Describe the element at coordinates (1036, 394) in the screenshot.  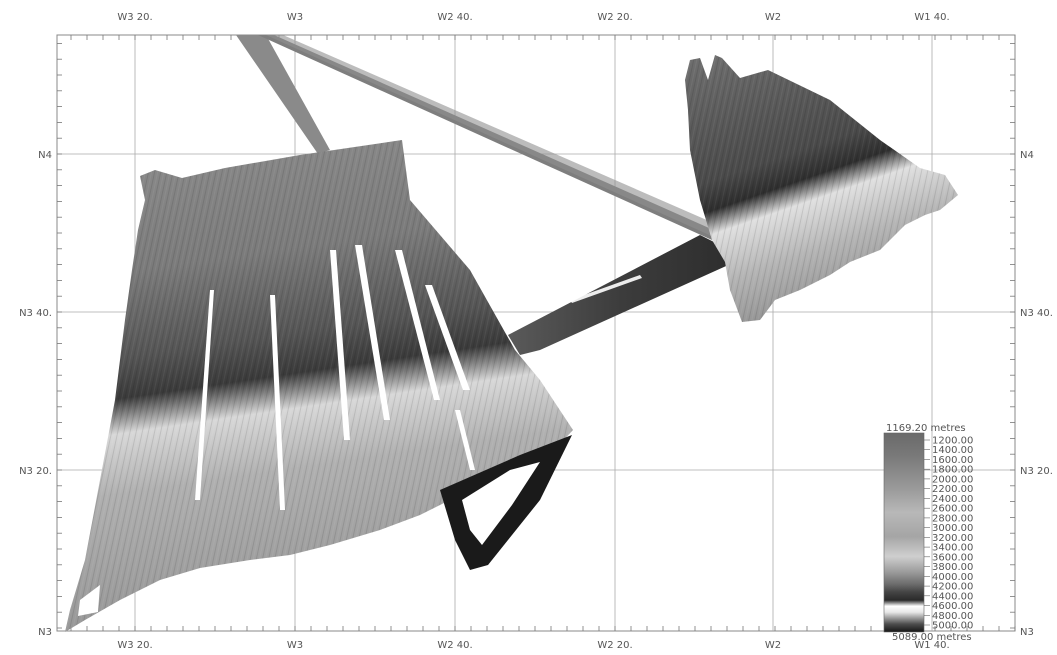
I see `latitude-labels-right: N4 N3 40. N3 20. N3` at that location.